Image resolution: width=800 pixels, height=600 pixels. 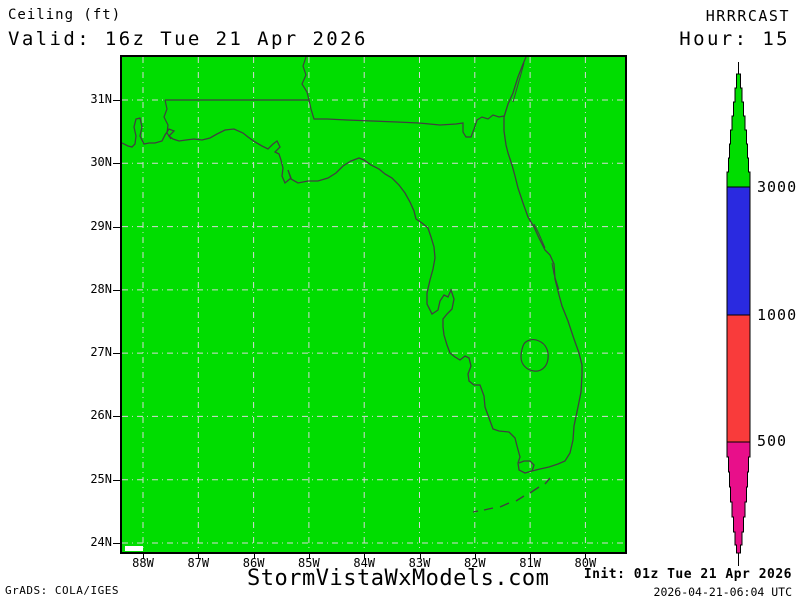 I want to click on forecast-hour: Hour: 15, so click(x=734, y=39).